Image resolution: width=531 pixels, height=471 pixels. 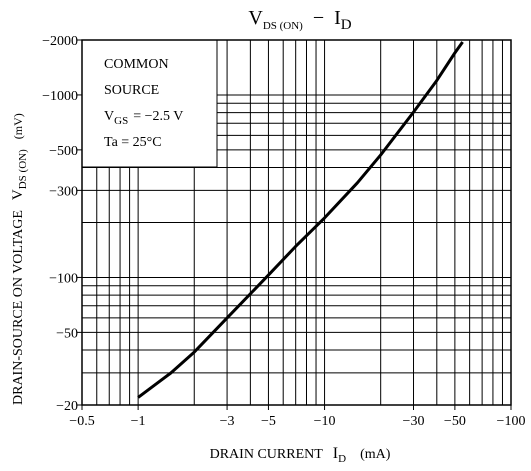 I want to click on y-label-sub: DS (ON), so click(x=23, y=169).